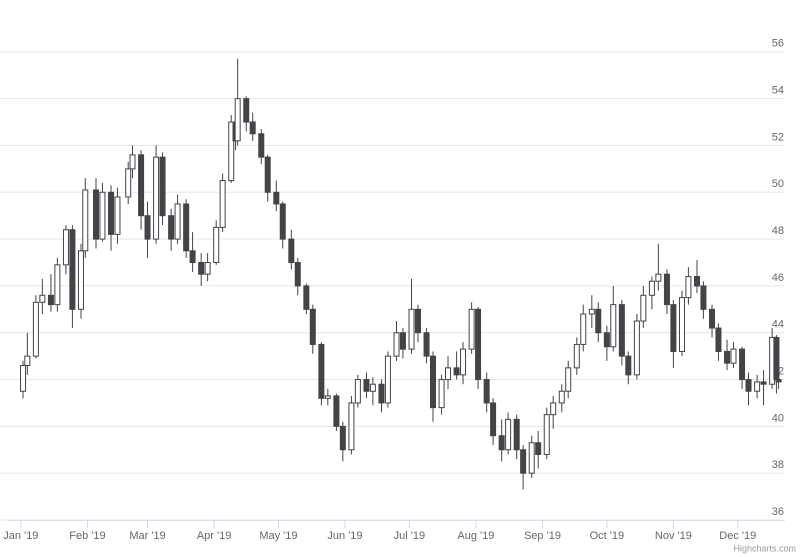  I want to click on x-tick-label: Aug '19, so click(475, 536).